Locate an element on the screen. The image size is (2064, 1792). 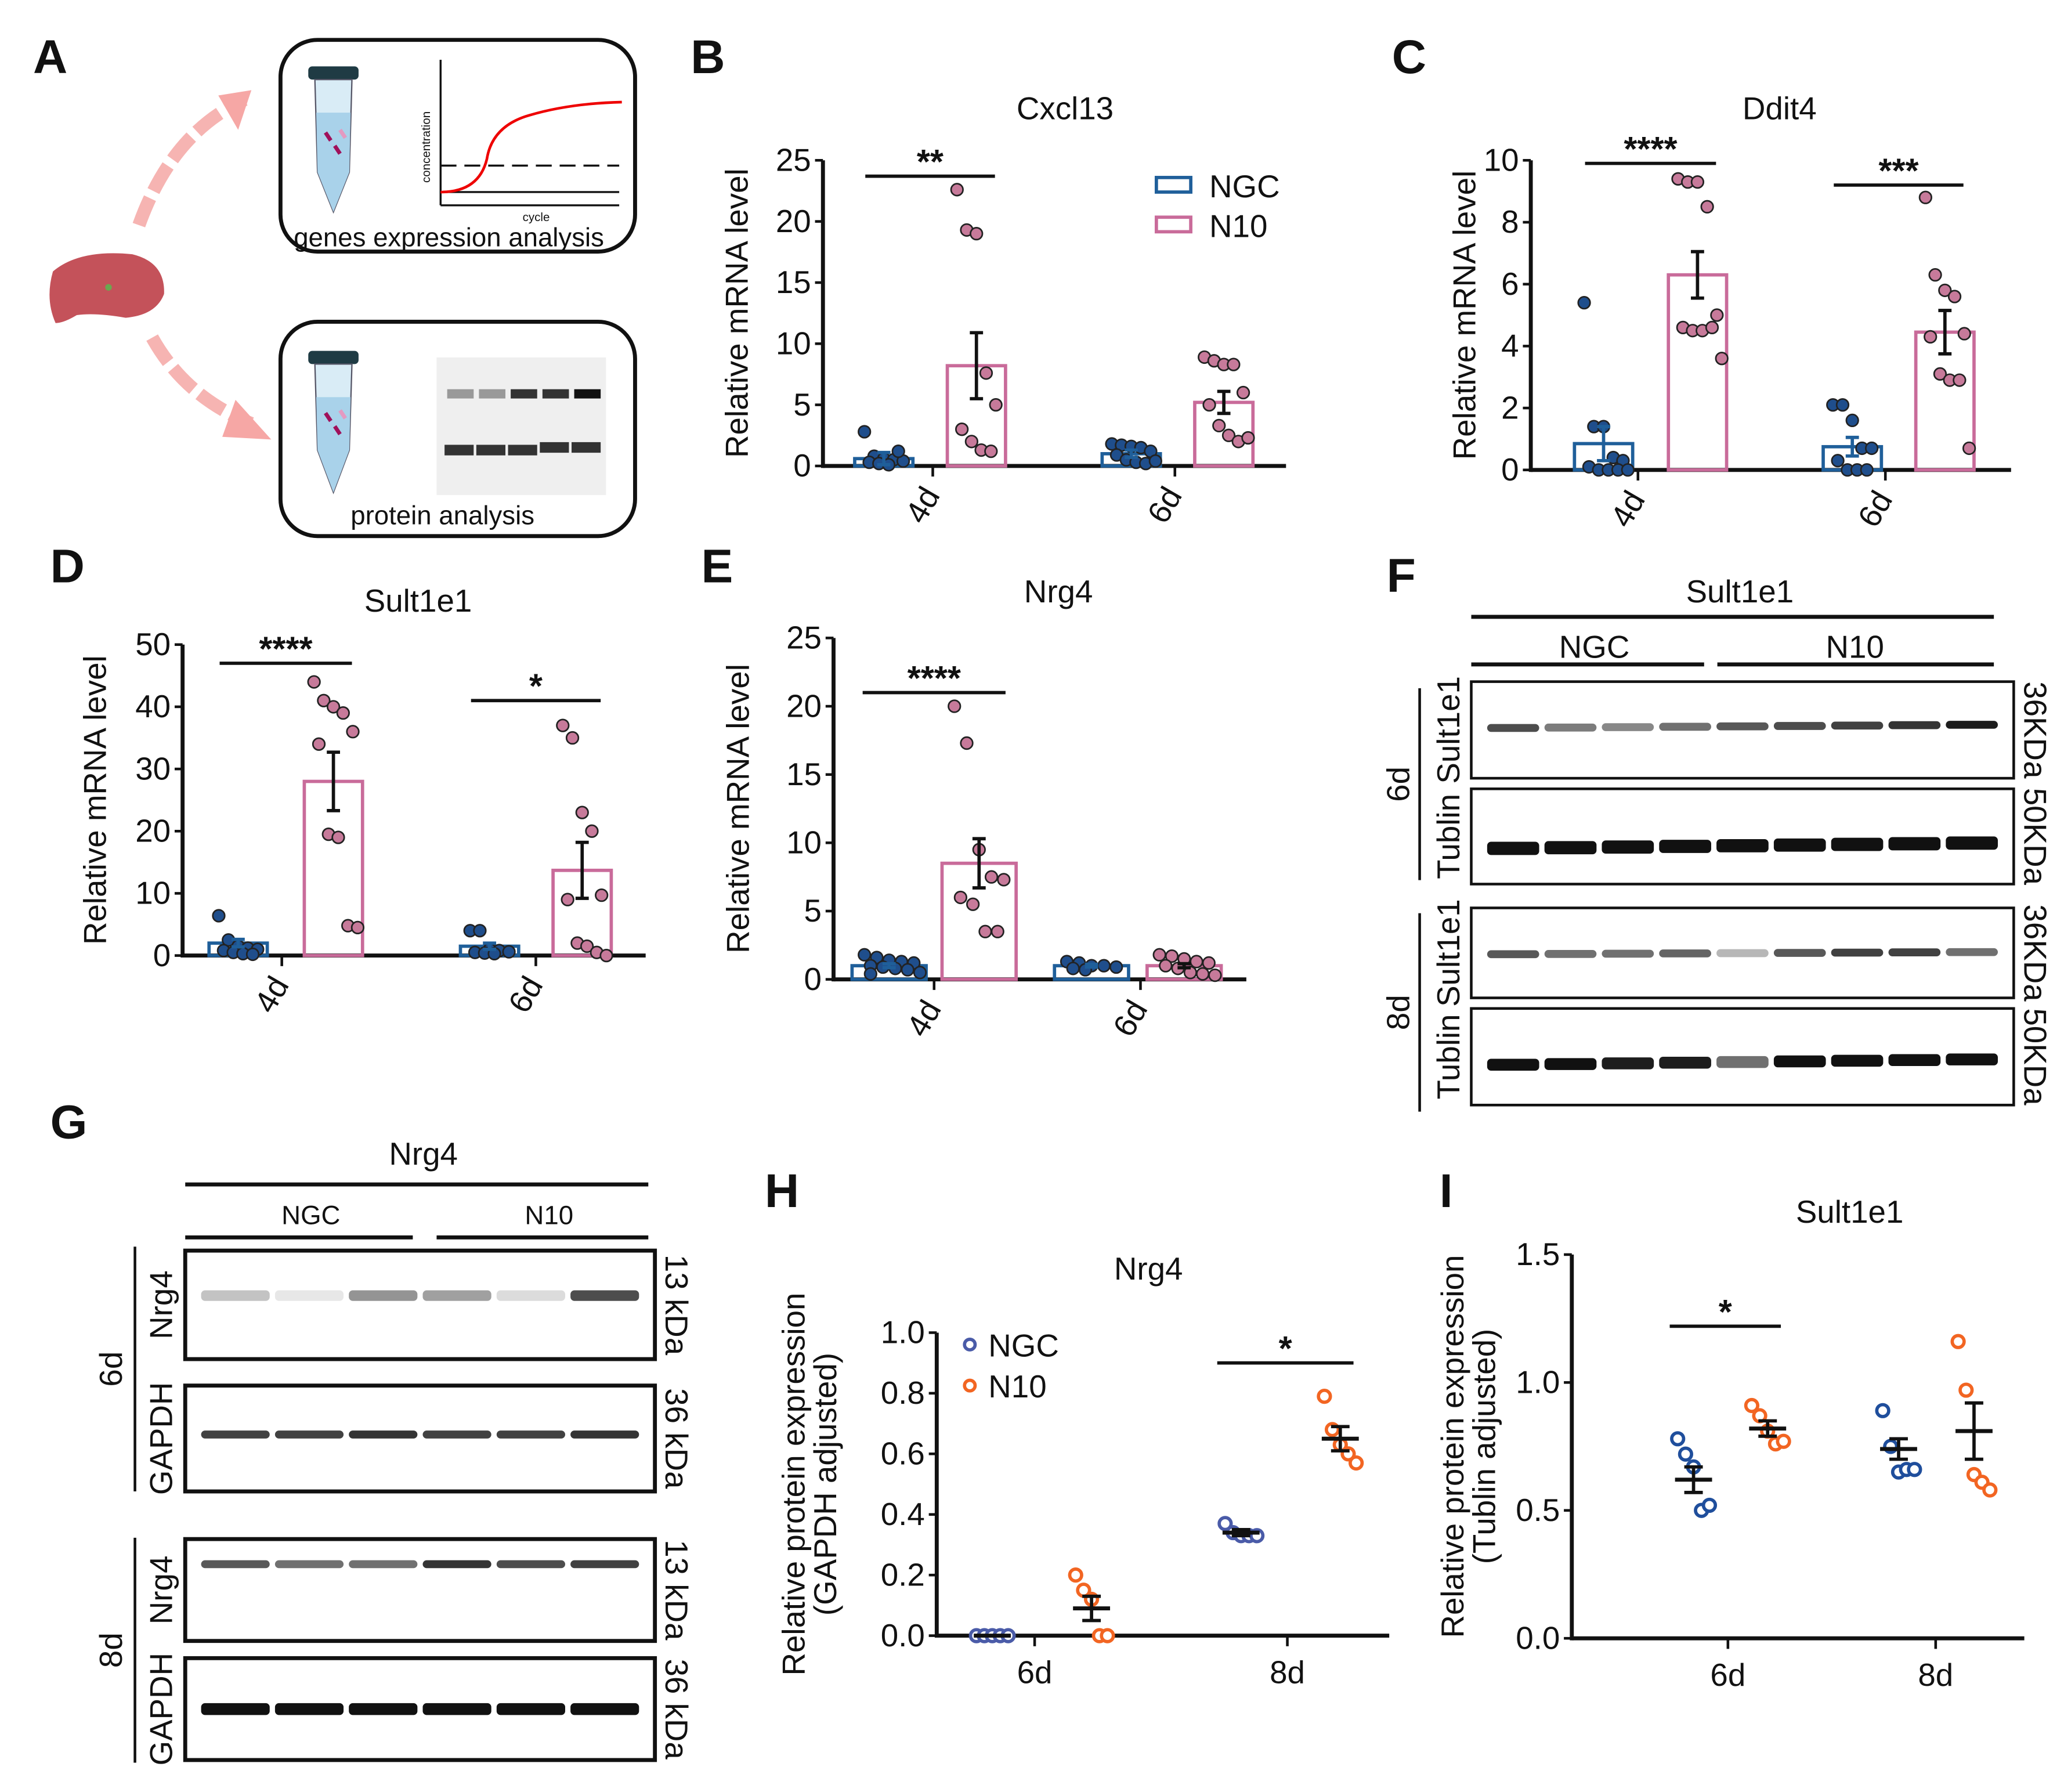
y-tick-label: 20 is located at coordinates (804, 706).